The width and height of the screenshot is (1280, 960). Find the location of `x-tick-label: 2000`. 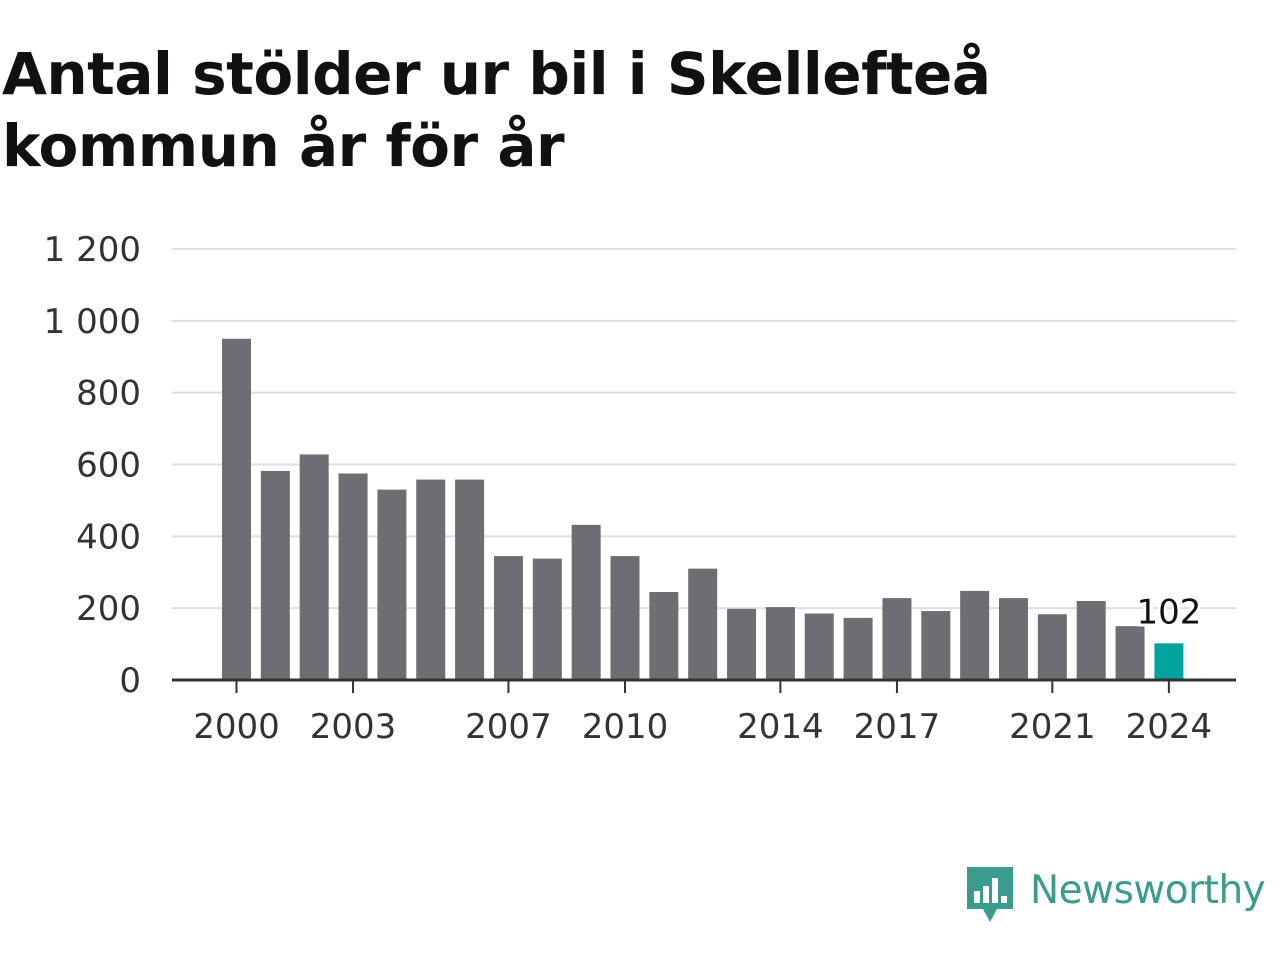

x-tick-label: 2000 is located at coordinates (236, 727).